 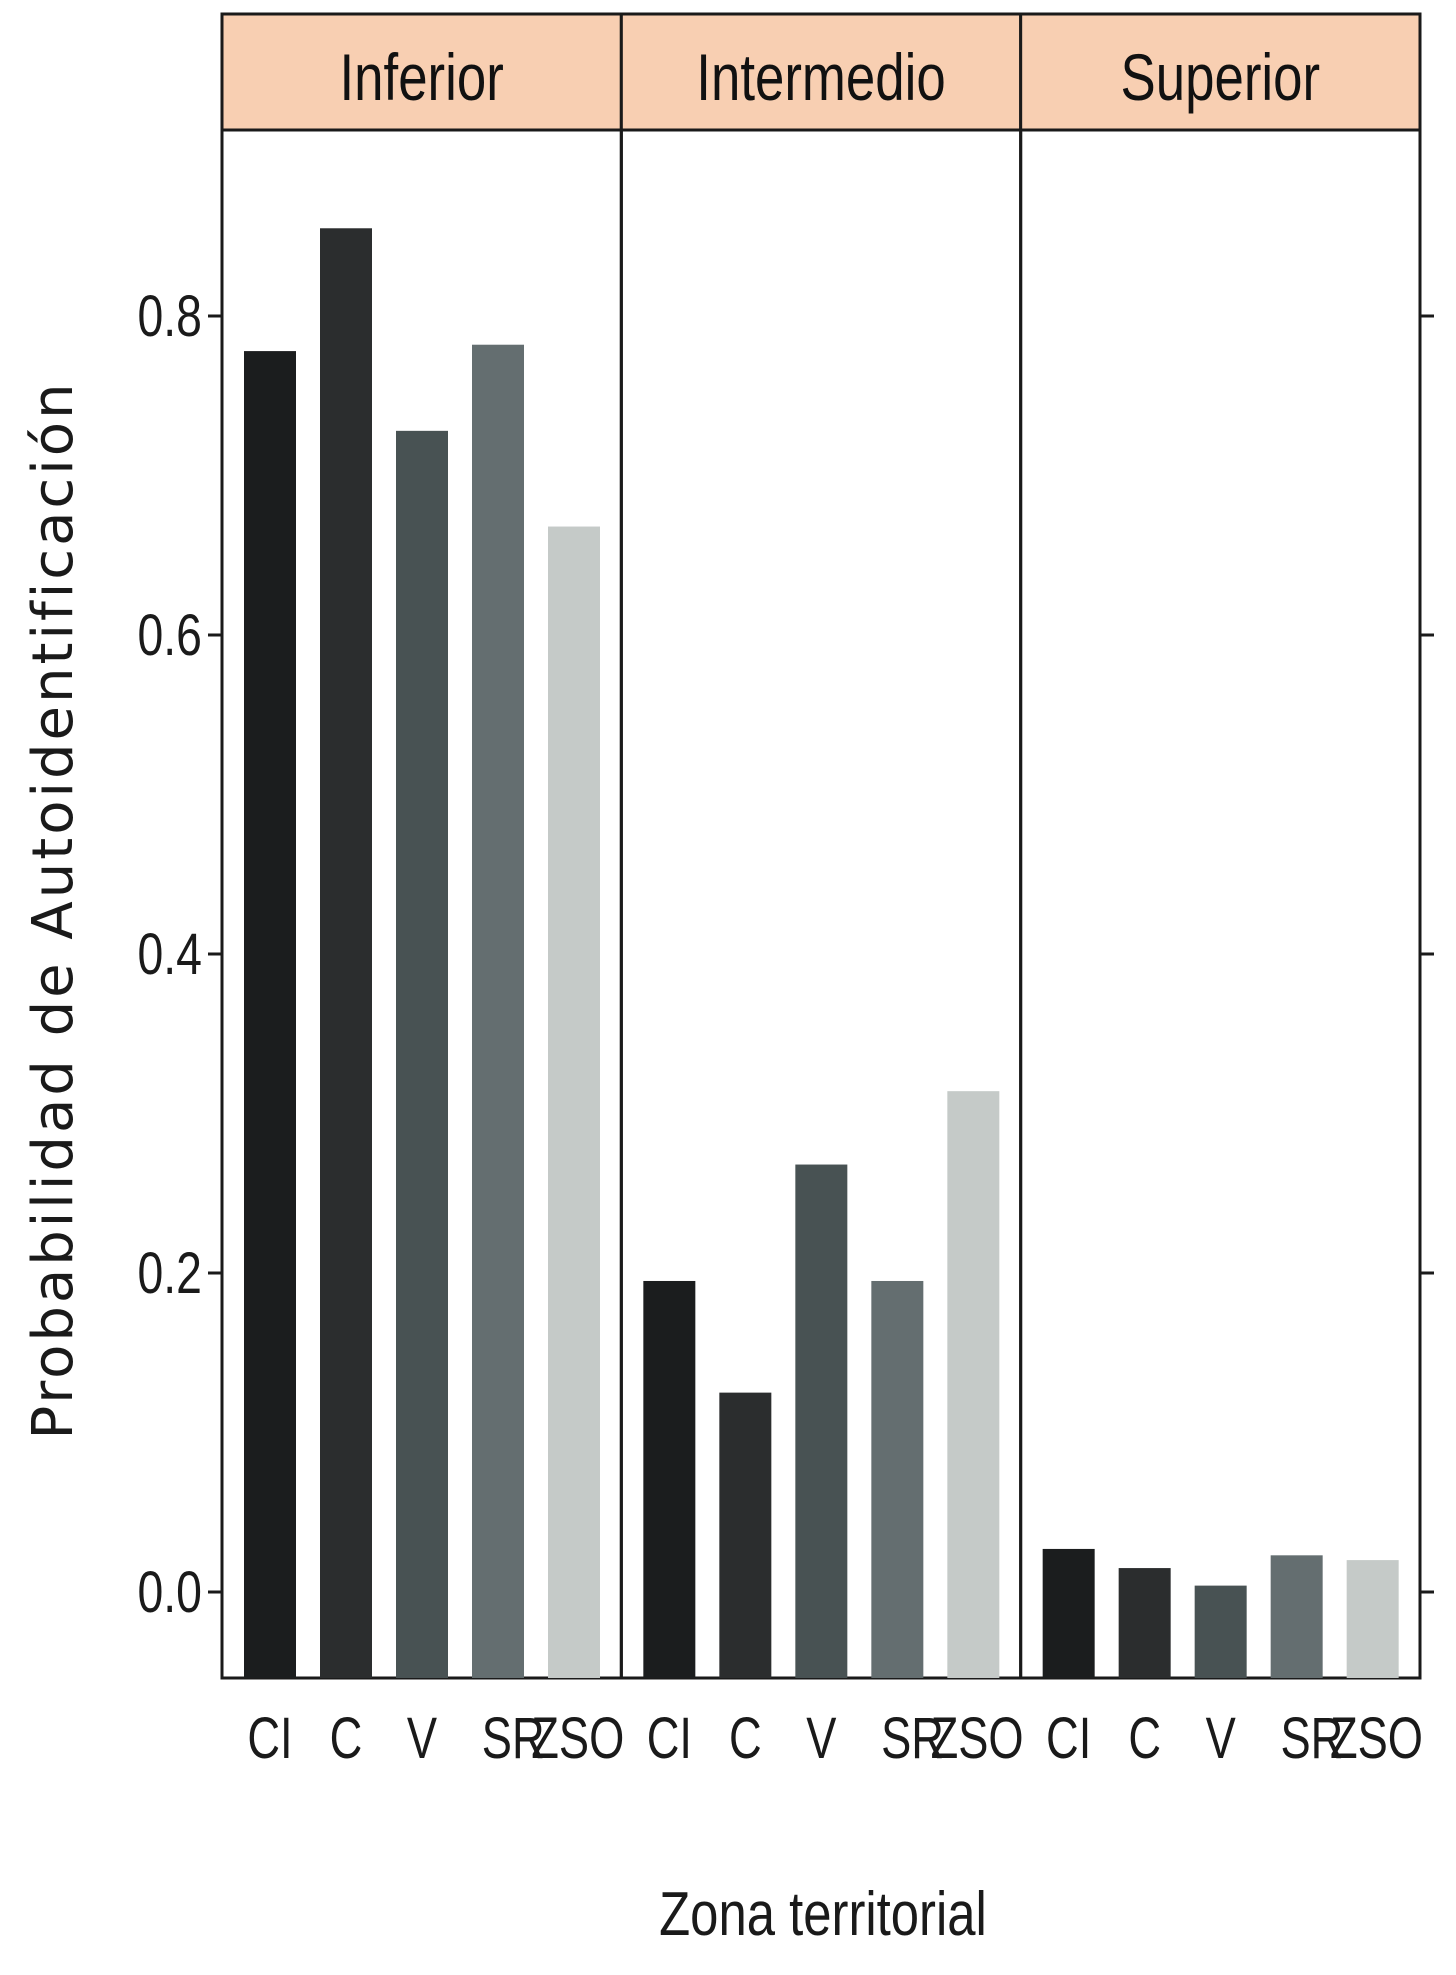 I want to click on category-label-intermedio-ci: CI, so click(x=669, y=1739).